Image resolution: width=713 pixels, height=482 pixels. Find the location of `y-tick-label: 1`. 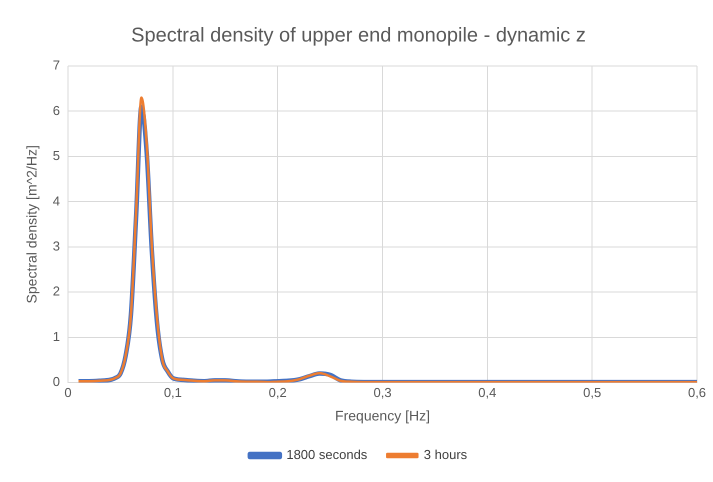

y-tick-label: 1 is located at coordinates (56, 336).